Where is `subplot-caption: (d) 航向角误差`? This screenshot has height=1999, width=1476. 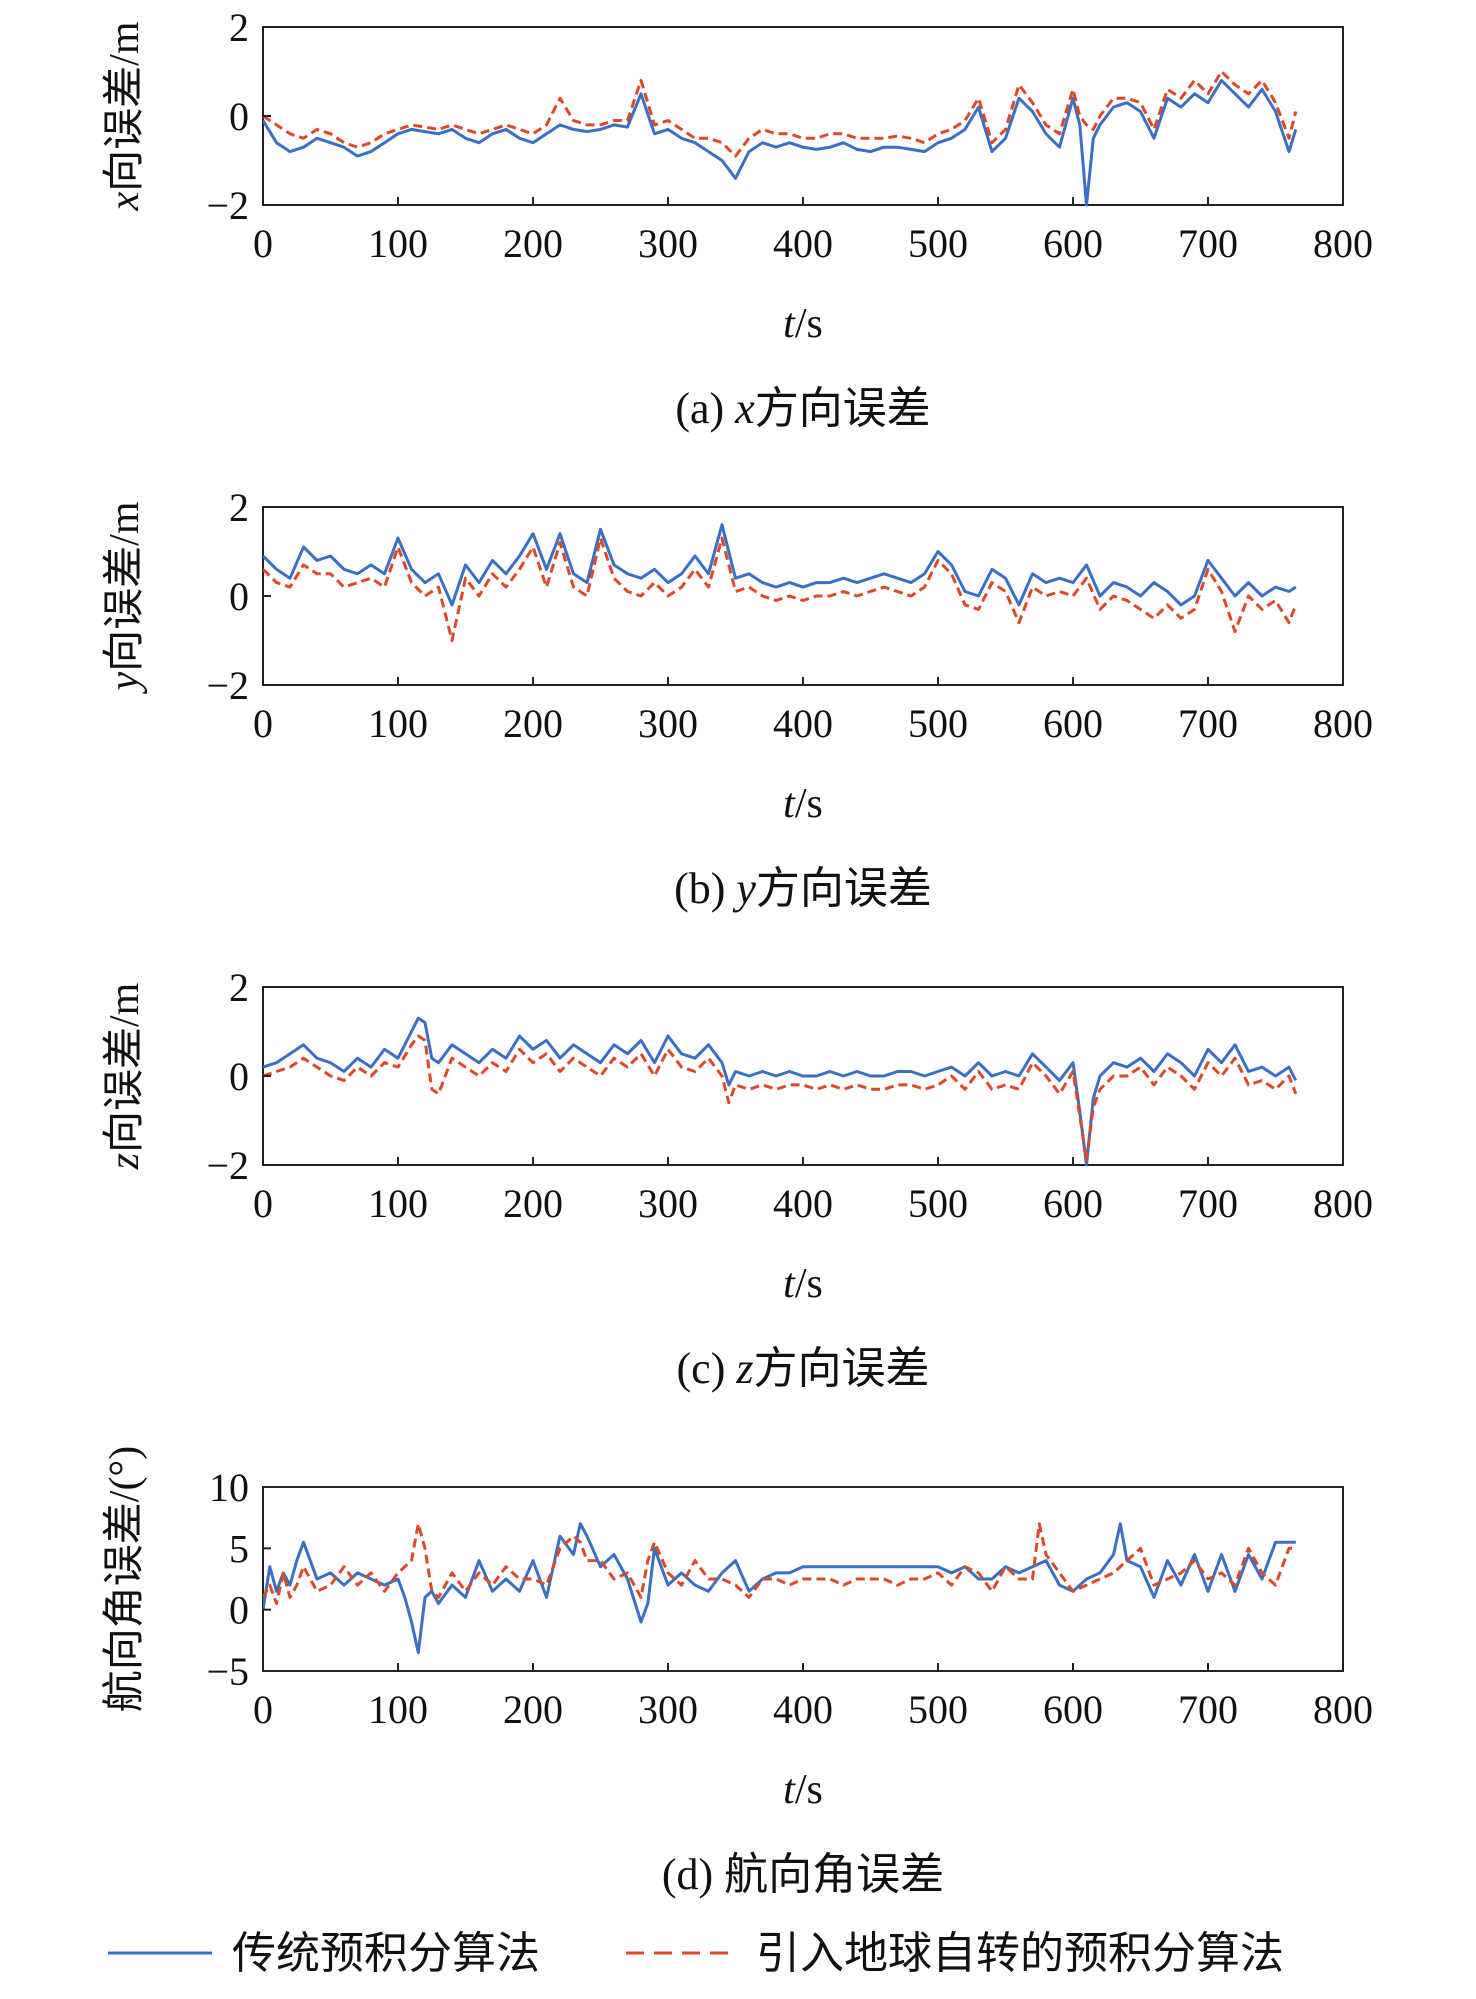 subplot-caption: (d) 航向角误差 is located at coordinates (803, 1874).